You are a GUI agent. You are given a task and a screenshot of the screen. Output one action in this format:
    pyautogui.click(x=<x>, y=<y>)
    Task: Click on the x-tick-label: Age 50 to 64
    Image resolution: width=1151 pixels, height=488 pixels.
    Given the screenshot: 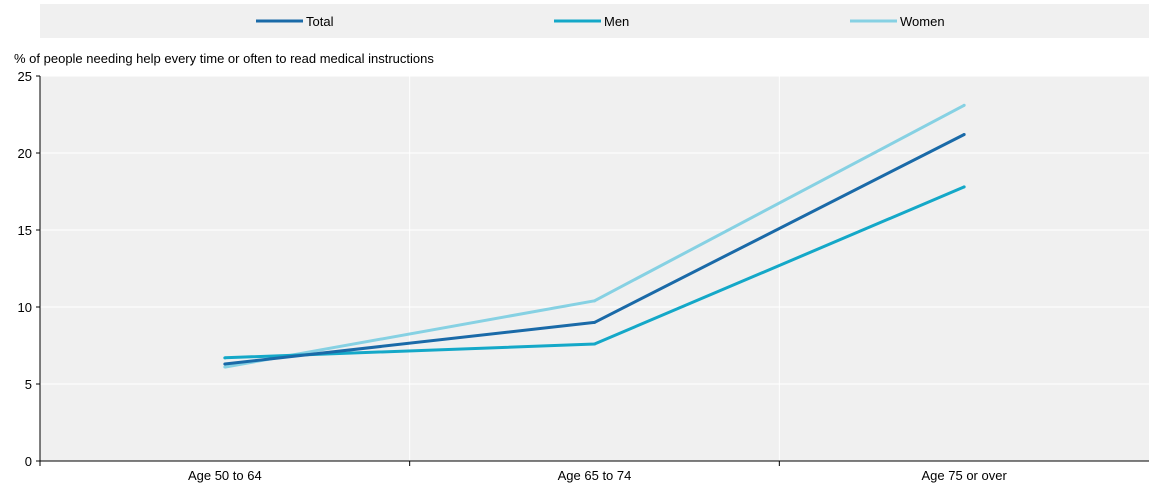 What is the action you would take?
    pyautogui.click(x=225, y=475)
    